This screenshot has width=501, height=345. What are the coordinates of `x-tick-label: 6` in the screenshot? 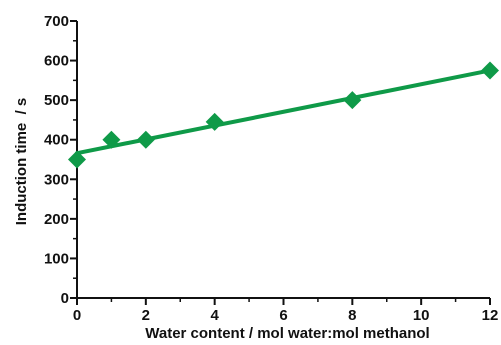 It's located at (283, 315).